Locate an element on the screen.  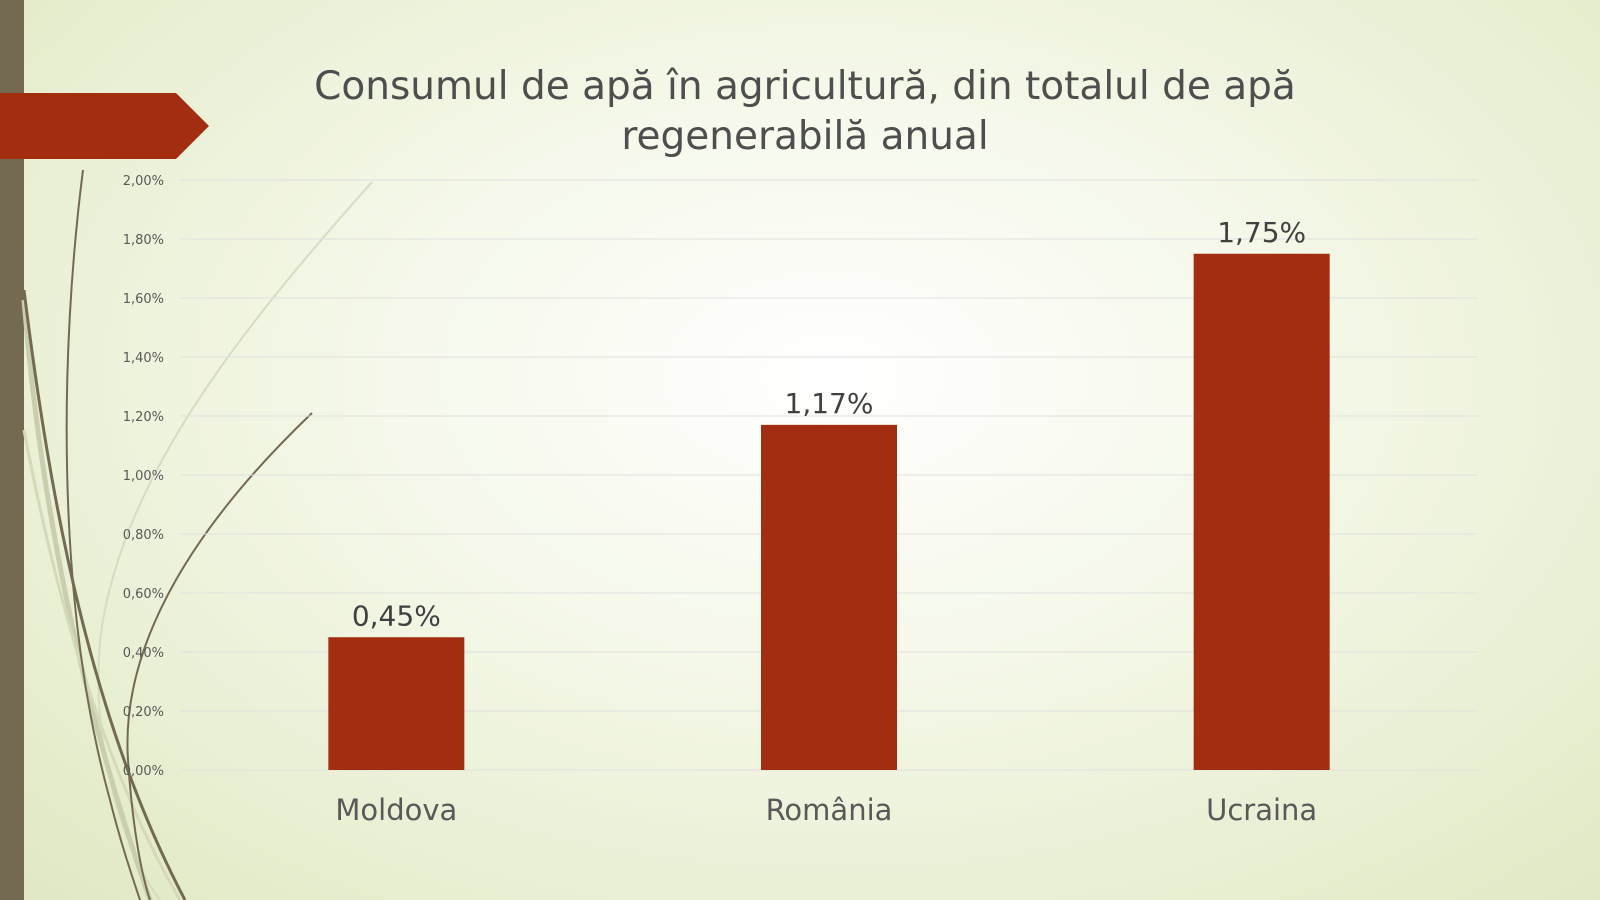
y-tick-label: 1,00% is located at coordinates (143, 476).